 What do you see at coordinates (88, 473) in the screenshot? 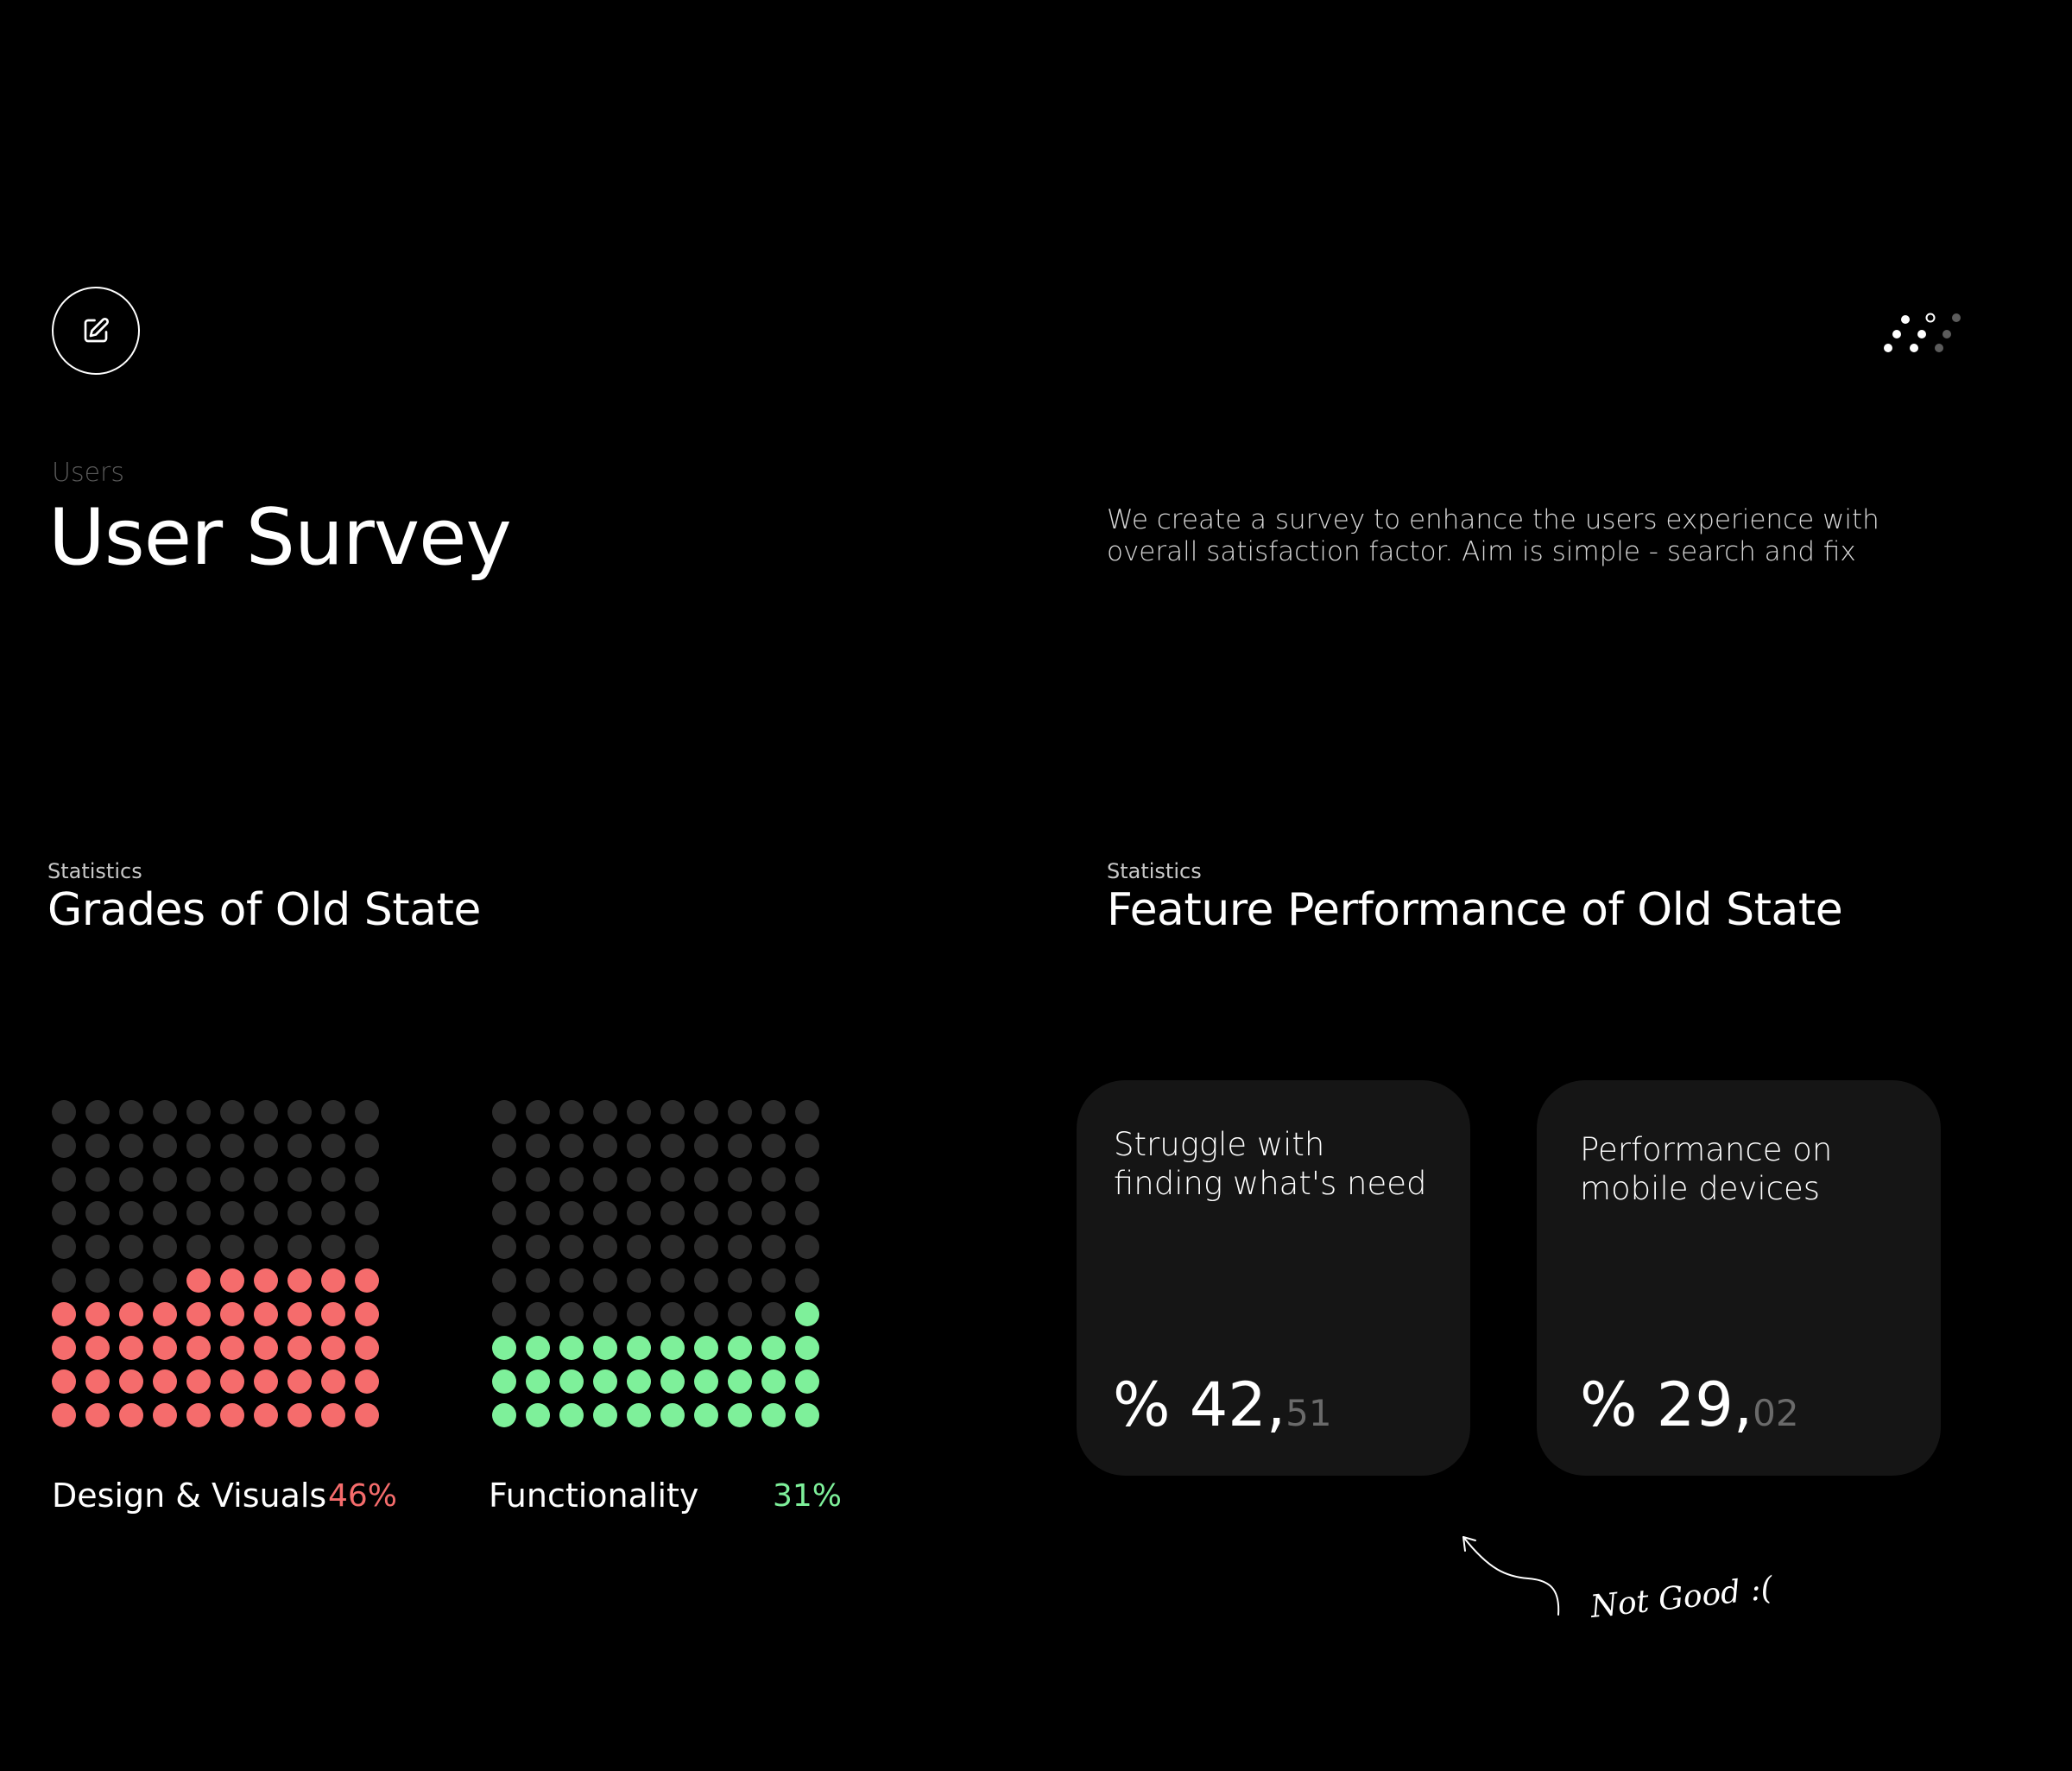
I see `breadcrumb: Users` at bounding box center [88, 473].